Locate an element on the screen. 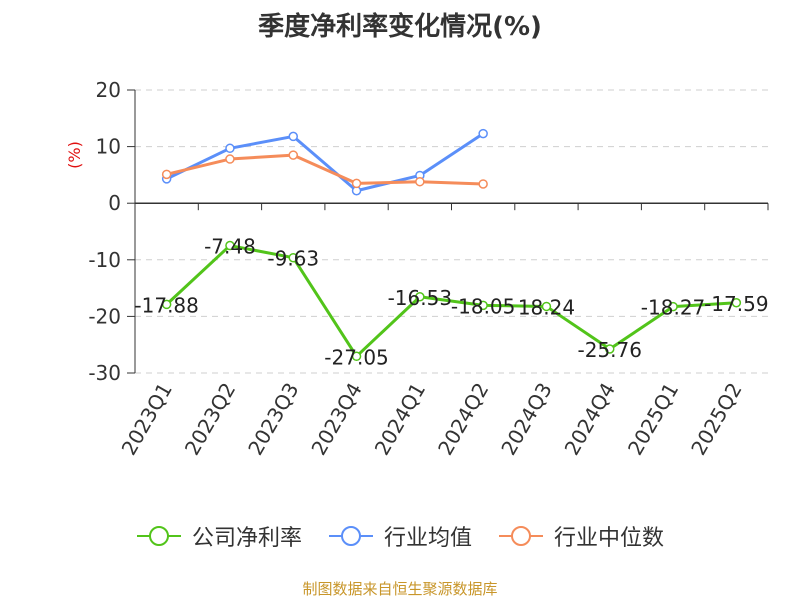 Image resolution: width=800 pixels, height=600 pixels. y-tick-label: -10 is located at coordinates (104, 260).